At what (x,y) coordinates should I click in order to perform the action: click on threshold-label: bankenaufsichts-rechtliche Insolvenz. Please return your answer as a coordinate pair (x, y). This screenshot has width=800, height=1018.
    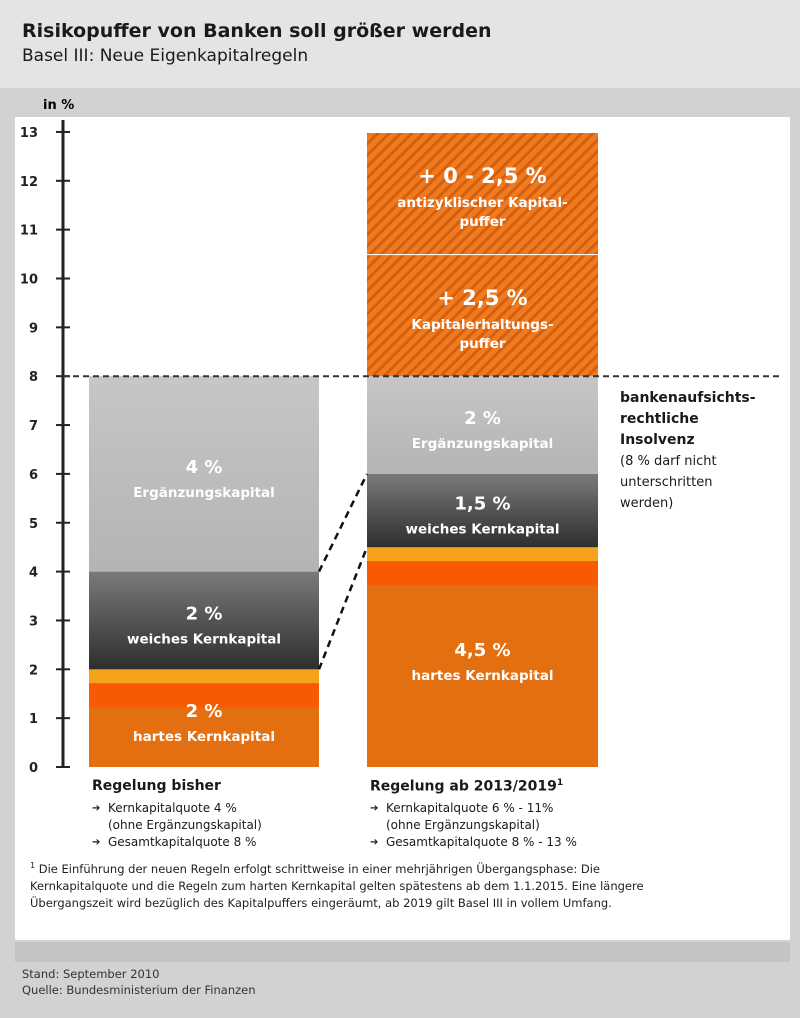
    Looking at the image, I should click on (688, 419).